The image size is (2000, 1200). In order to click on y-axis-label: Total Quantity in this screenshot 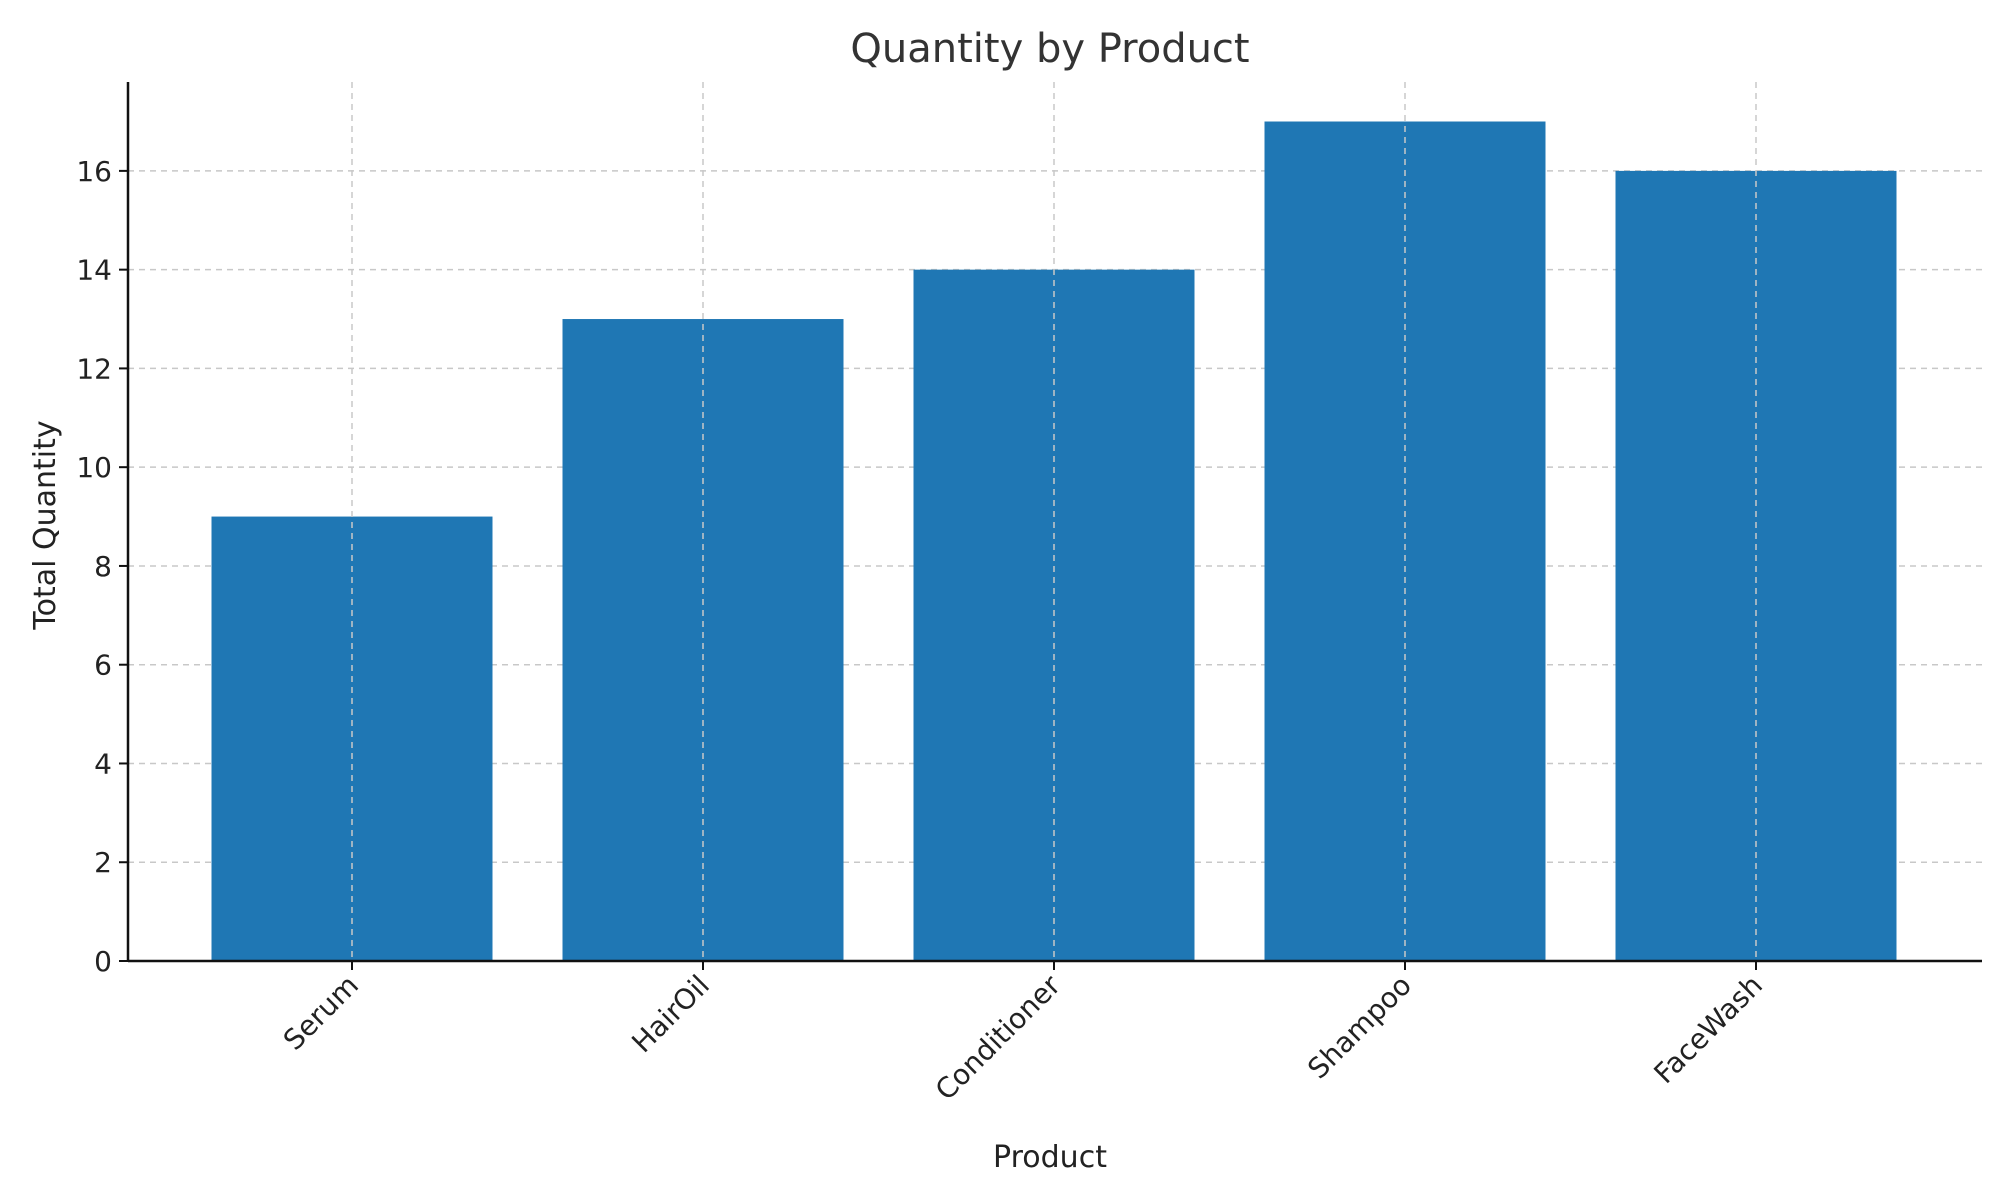, I will do `click(45, 525)`.